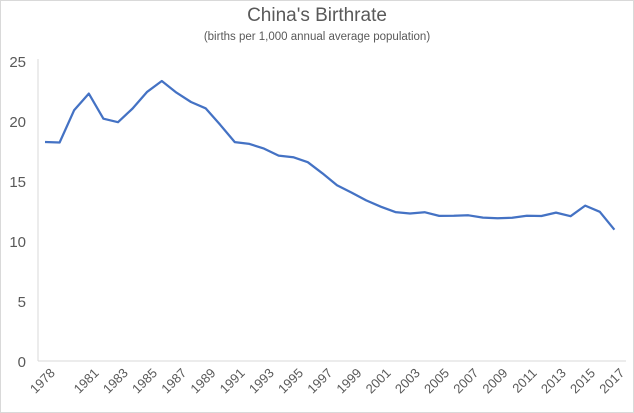 This screenshot has width=634, height=413. What do you see at coordinates (407, 380) in the screenshot?
I see `x-tick-label: 2003` at bounding box center [407, 380].